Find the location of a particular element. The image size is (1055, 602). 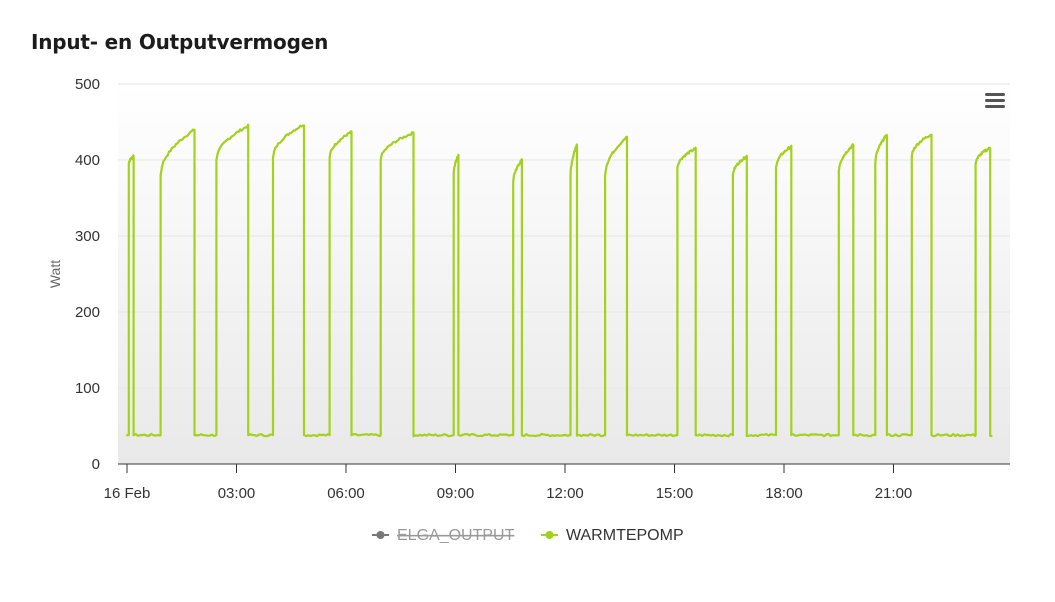

x-tick-label: 03:00 is located at coordinates (237, 493).